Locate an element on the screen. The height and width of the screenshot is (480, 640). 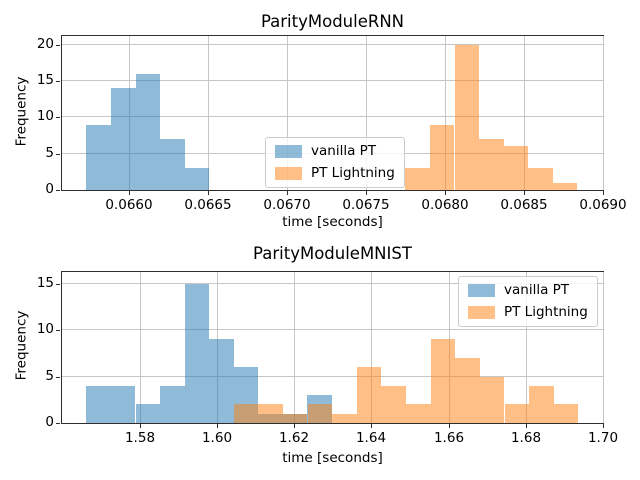
x-tick-label: 0.0680 is located at coordinates (445, 205).